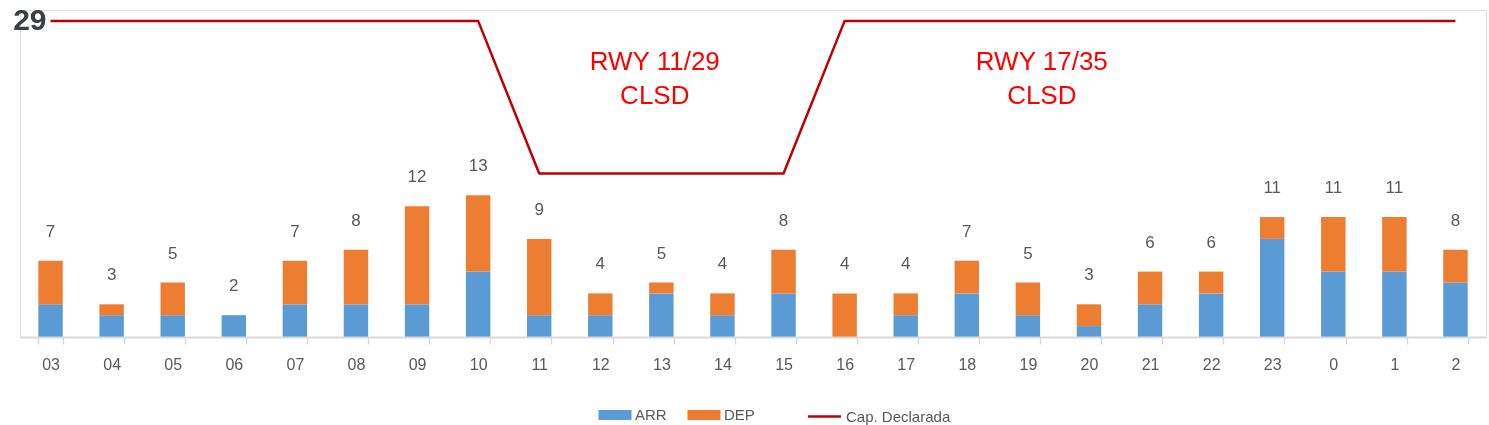 Image resolution: width=1489 pixels, height=425 pixels. Describe the element at coordinates (478, 364) in the screenshot. I see `x-tick-label: 10` at that location.